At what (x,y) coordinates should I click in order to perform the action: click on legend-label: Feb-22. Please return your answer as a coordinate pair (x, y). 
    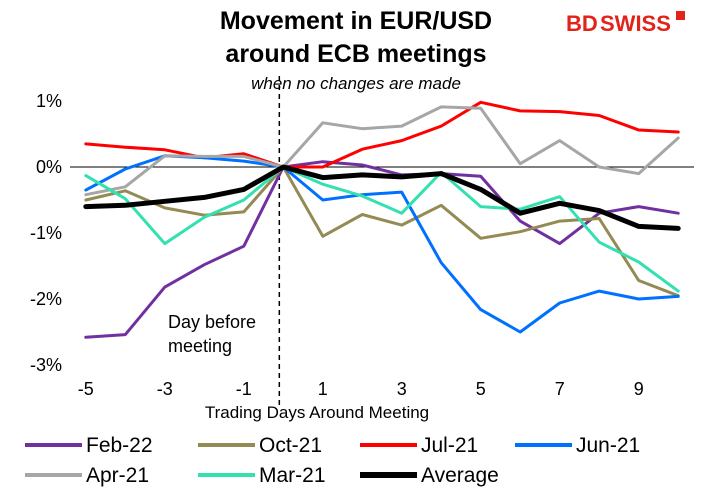
    Looking at the image, I should click on (119, 445).